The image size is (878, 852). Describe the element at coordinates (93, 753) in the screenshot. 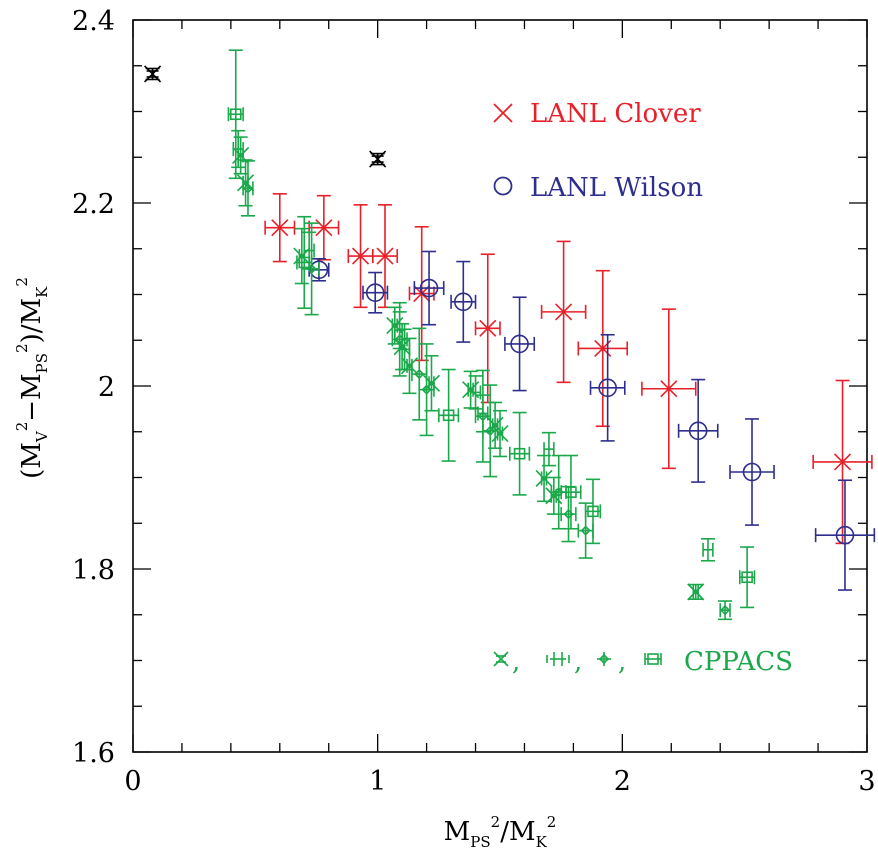

I see `y-tick-label: 1.6` at that location.